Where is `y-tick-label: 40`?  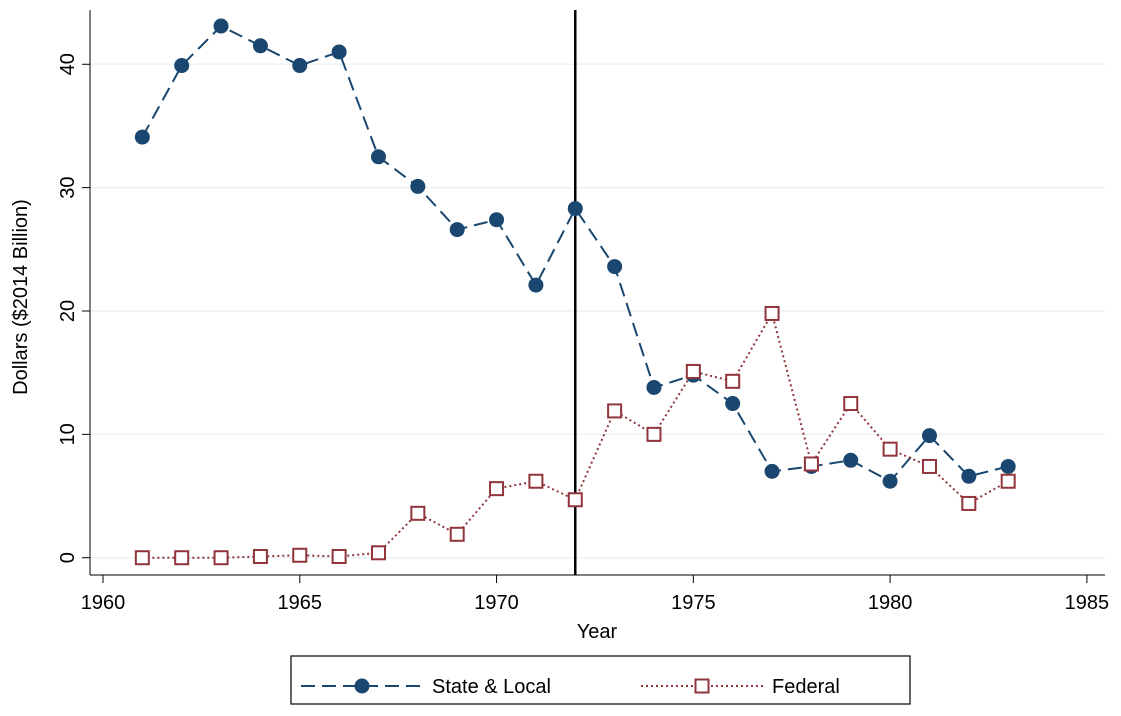
y-tick-label: 40 is located at coordinates (68, 64).